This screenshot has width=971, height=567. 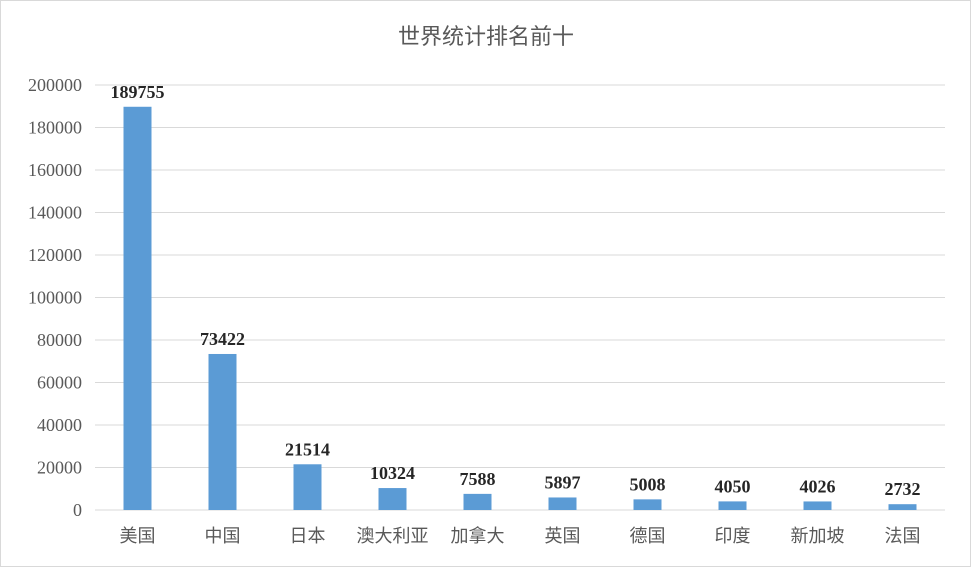 What do you see at coordinates (55, 170) in the screenshot?
I see `y-tick-label: 160000` at bounding box center [55, 170].